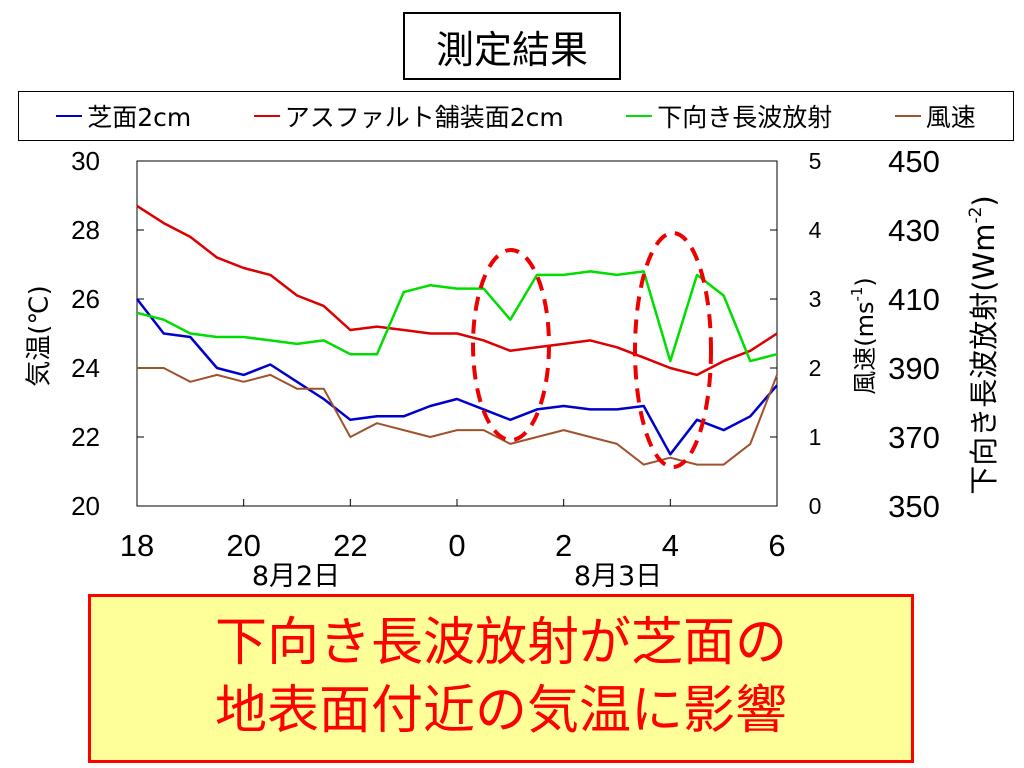 Image resolution: width=1024 pixels, height=768 pixels. I want to click on left-tick-label: 22, so click(85, 437).